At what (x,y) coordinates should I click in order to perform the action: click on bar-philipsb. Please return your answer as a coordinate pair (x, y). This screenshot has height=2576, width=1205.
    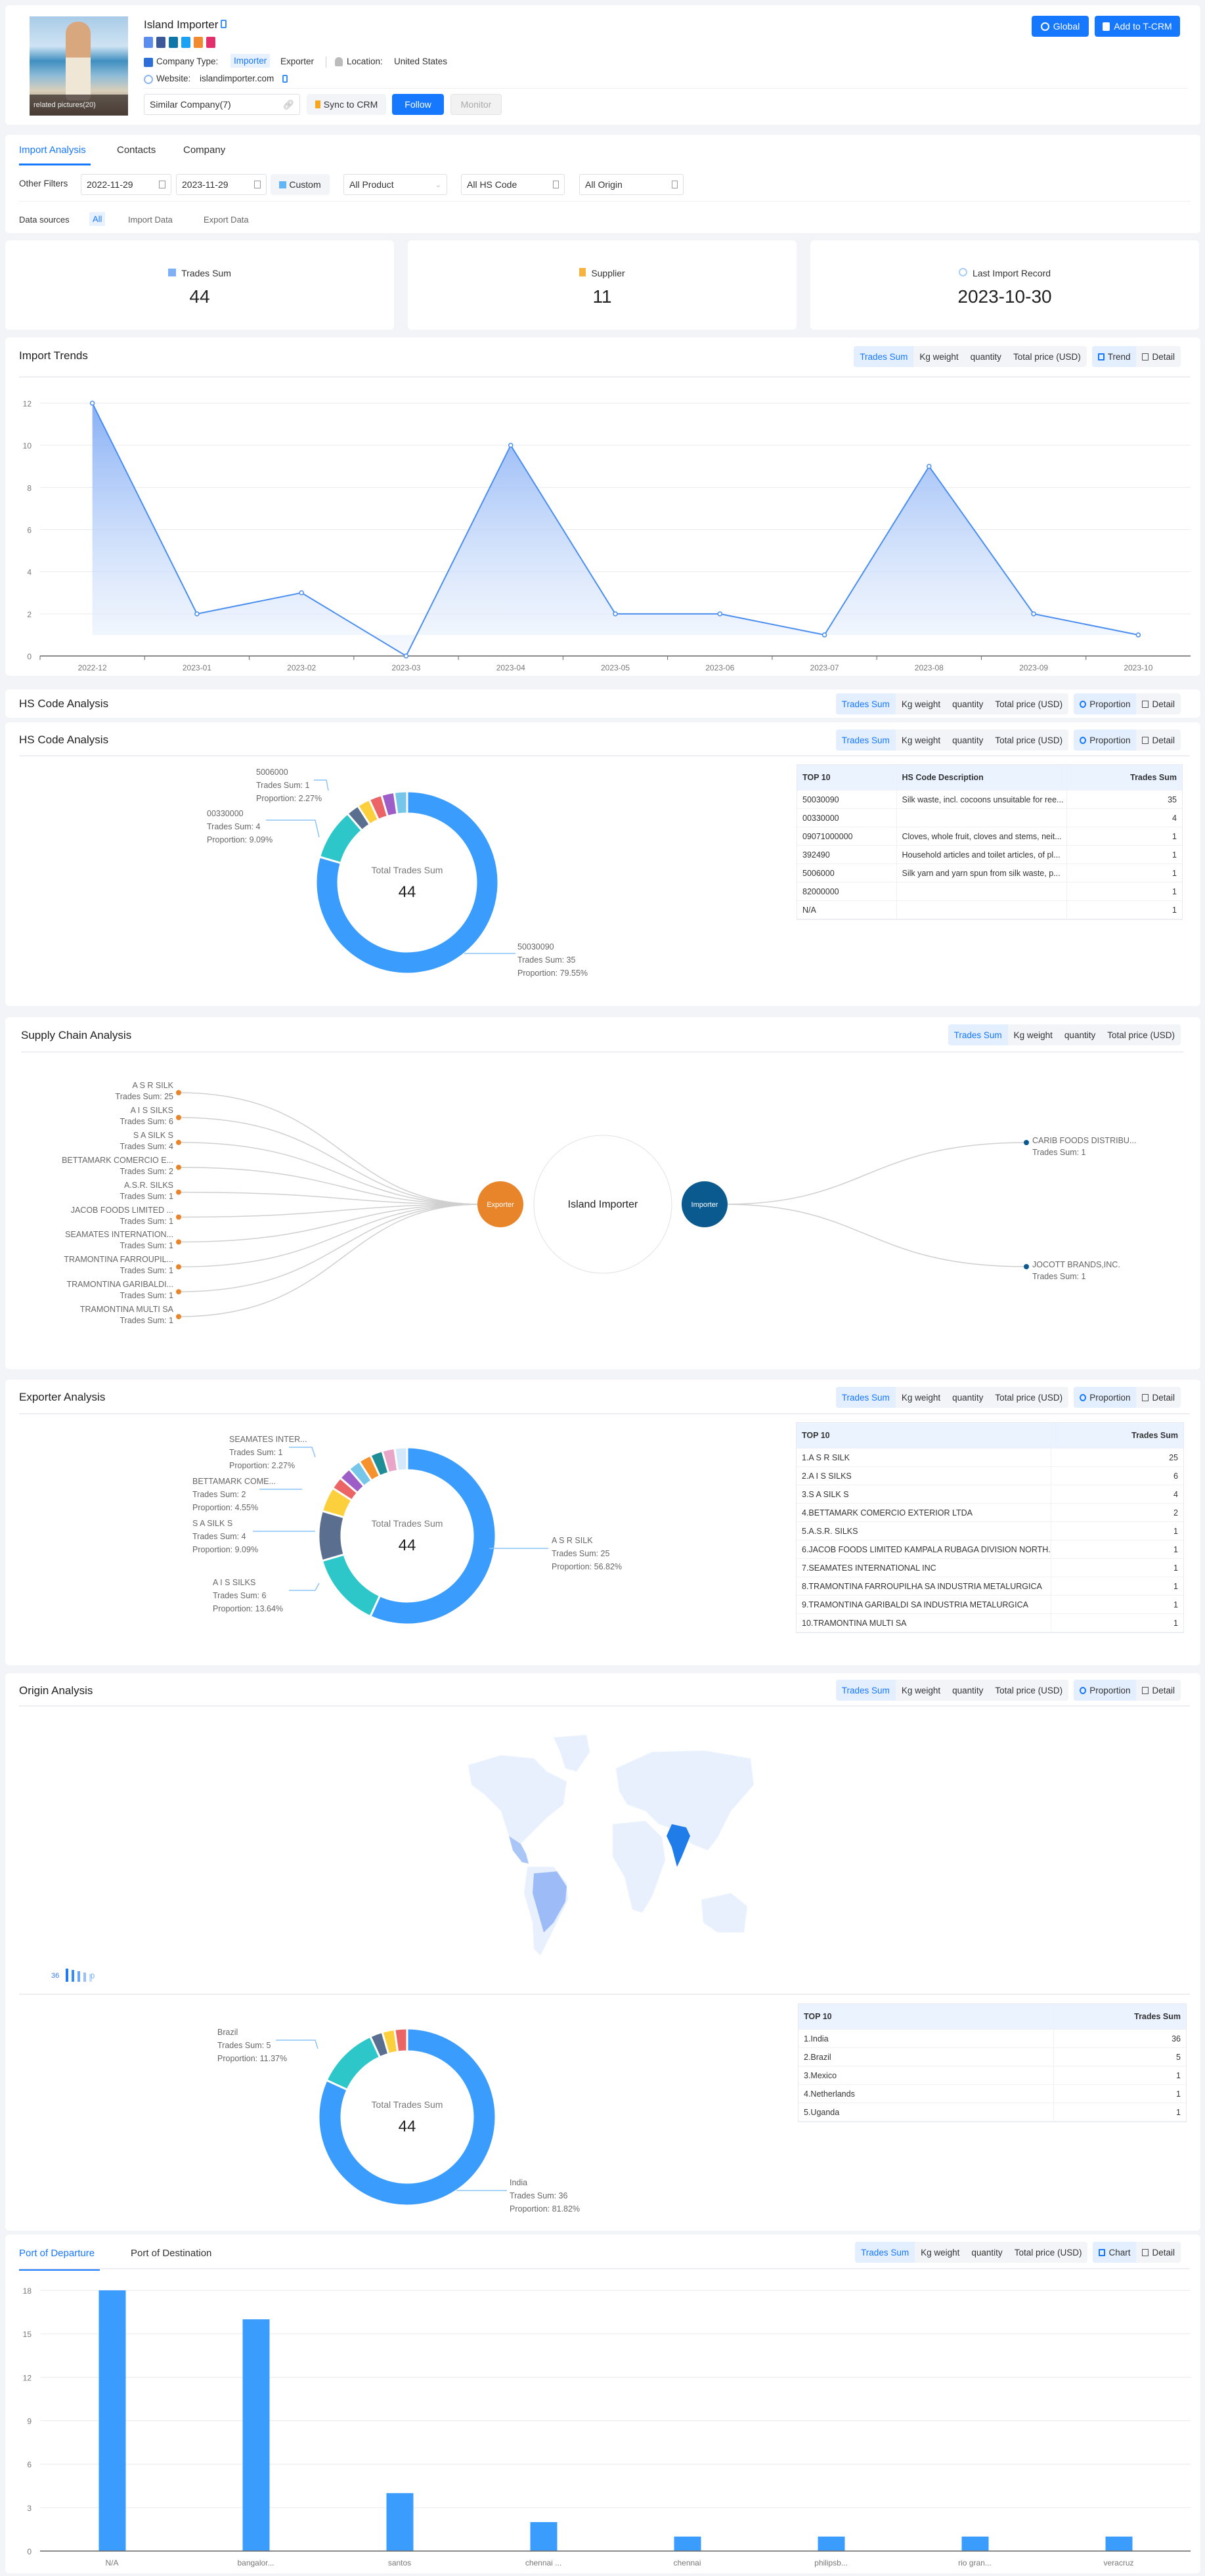
    Looking at the image, I should click on (831, 2543).